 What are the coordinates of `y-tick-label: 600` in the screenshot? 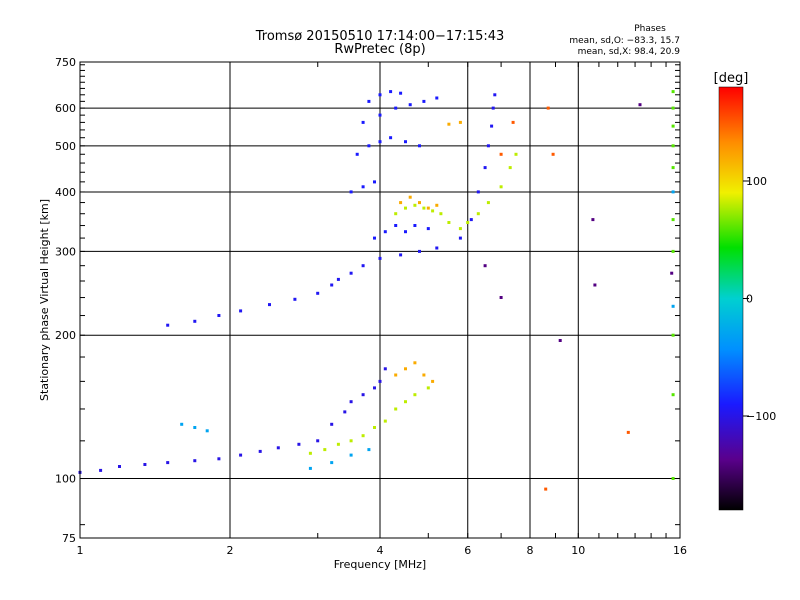 It's located at (65, 108).